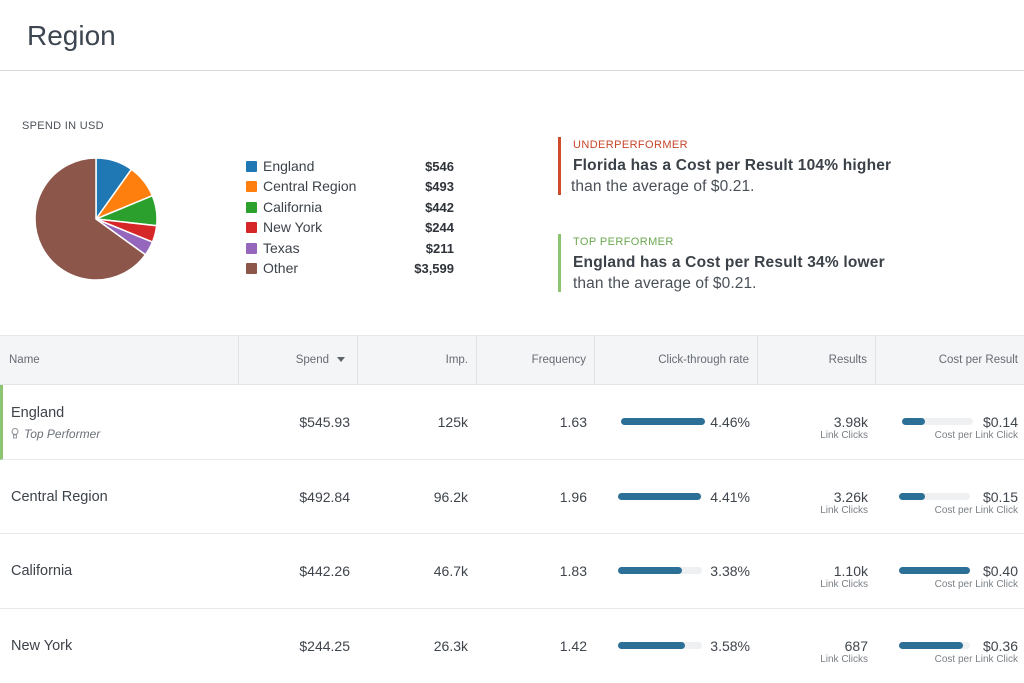  What do you see at coordinates (676, 360) in the screenshot?
I see `column-header-ctr: Click-through rate` at bounding box center [676, 360].